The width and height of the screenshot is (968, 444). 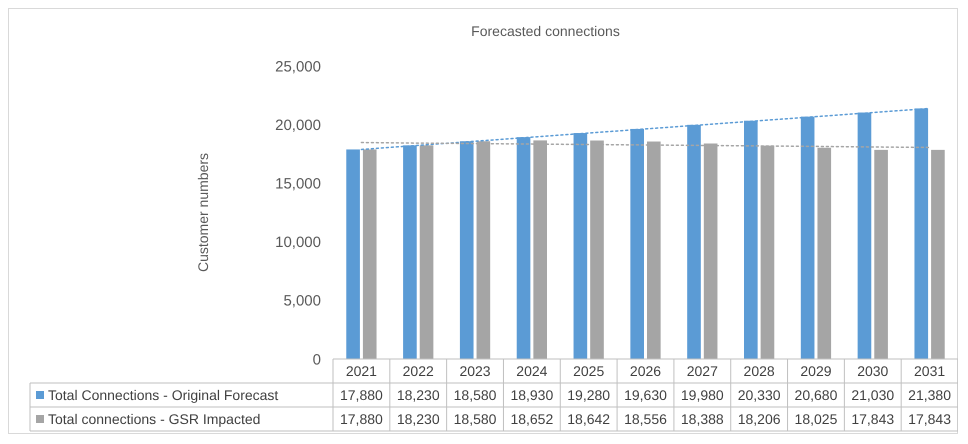 What do you see at coordinates (532, 418) in the screenshot?
I see `data-label: 18,652` at bounding box center [532, 418].